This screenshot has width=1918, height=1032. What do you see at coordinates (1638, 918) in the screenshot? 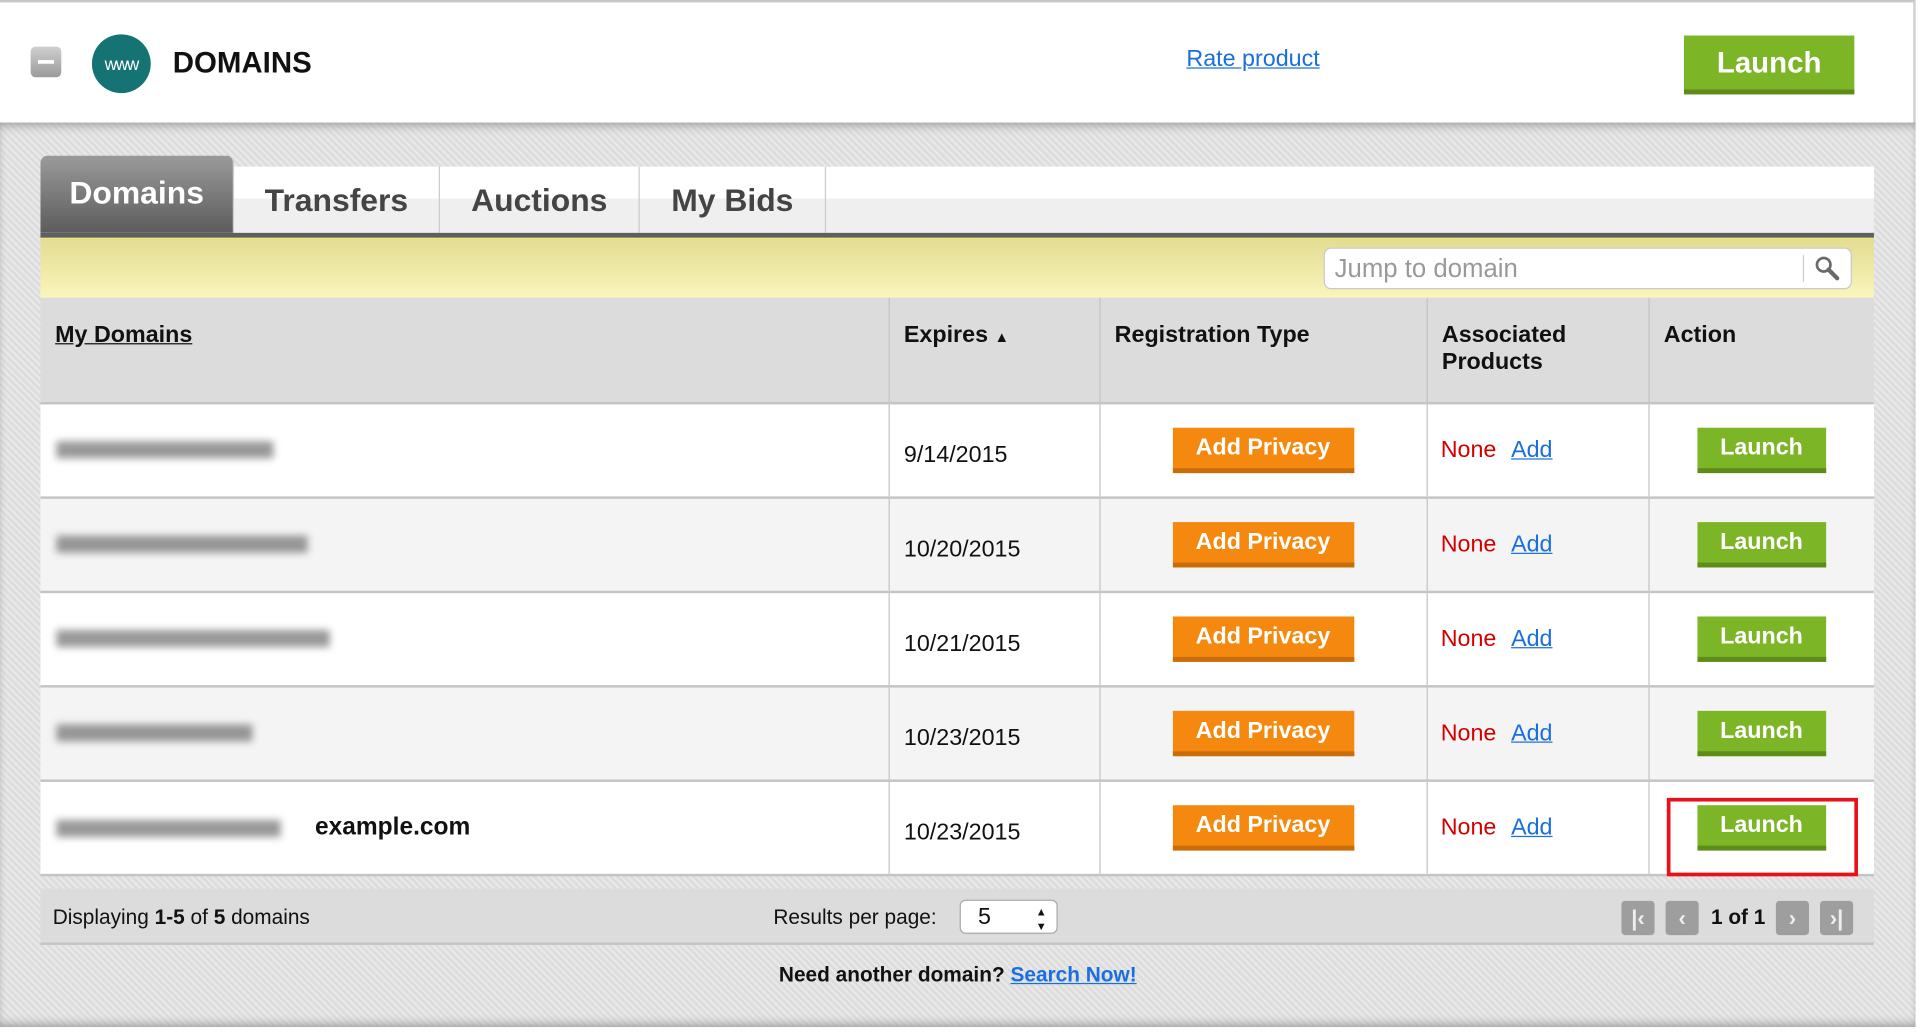
I see `first-page-button: |‹` at bounding box center [1638, 918].